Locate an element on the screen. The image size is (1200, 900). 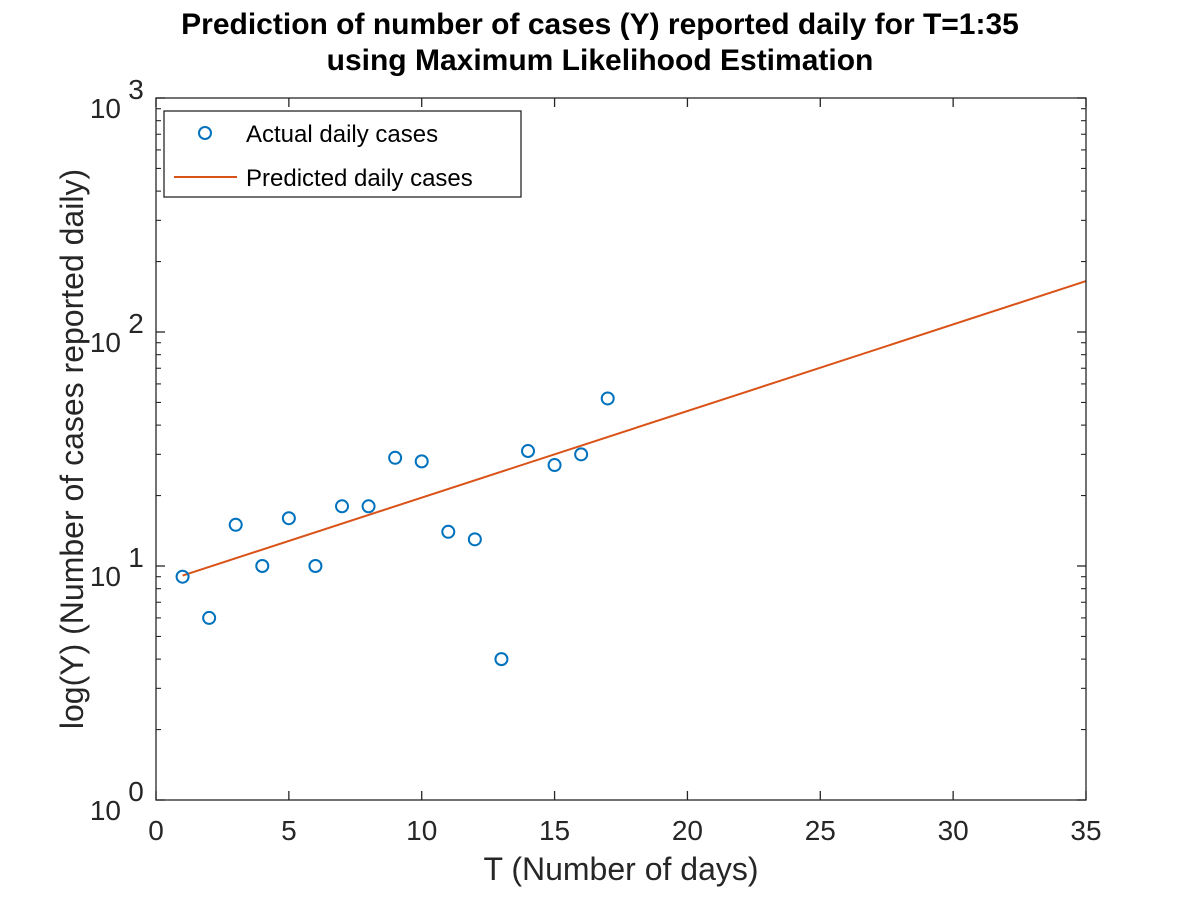
x-tick-label: 5 is located at coordinates (289, 830).